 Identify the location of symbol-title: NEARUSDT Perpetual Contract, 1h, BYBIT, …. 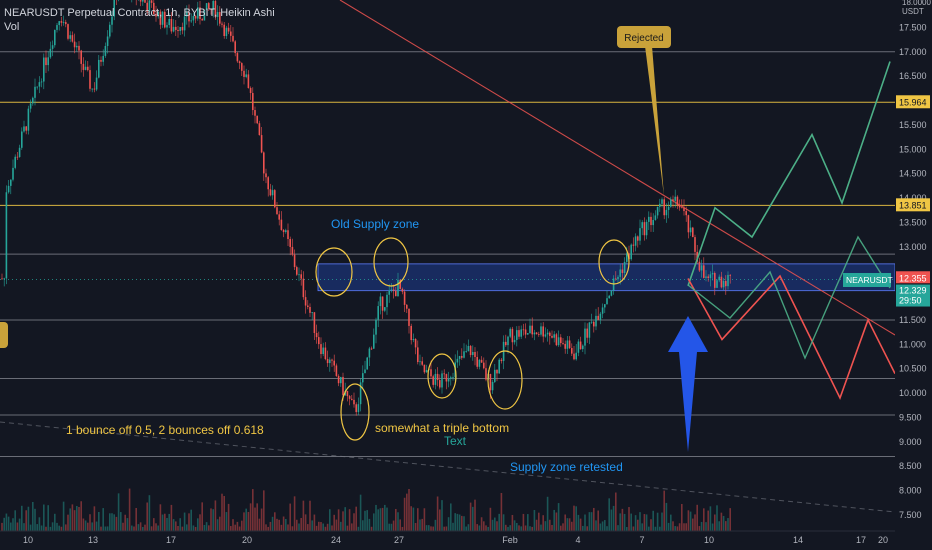
(139, 13).